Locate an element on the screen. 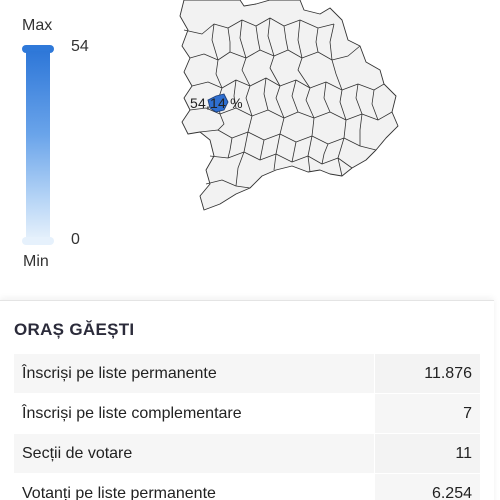 The image size is (500, 500). legend-max-label: Max is located at coordinates (37, 25).